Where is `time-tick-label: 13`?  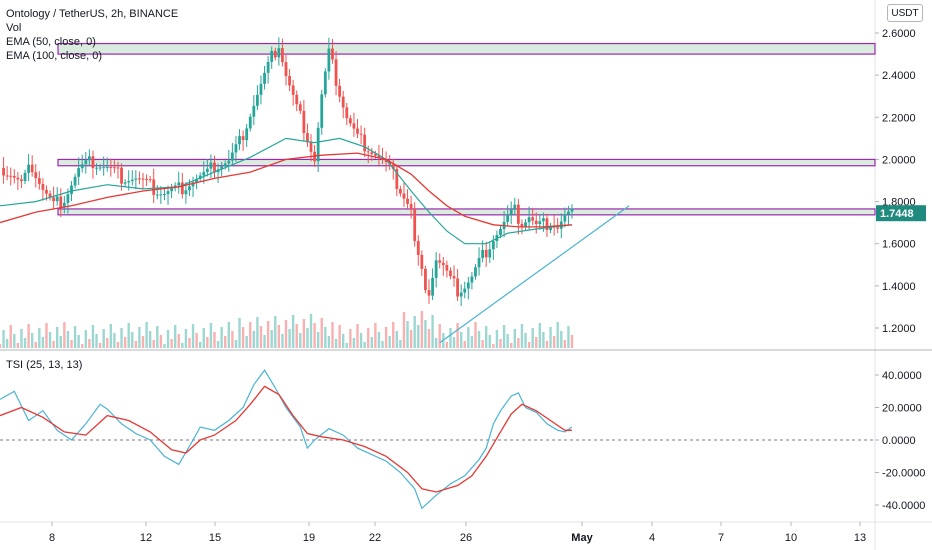 time-tick-label: 13 is located at coordinates (860, 538).